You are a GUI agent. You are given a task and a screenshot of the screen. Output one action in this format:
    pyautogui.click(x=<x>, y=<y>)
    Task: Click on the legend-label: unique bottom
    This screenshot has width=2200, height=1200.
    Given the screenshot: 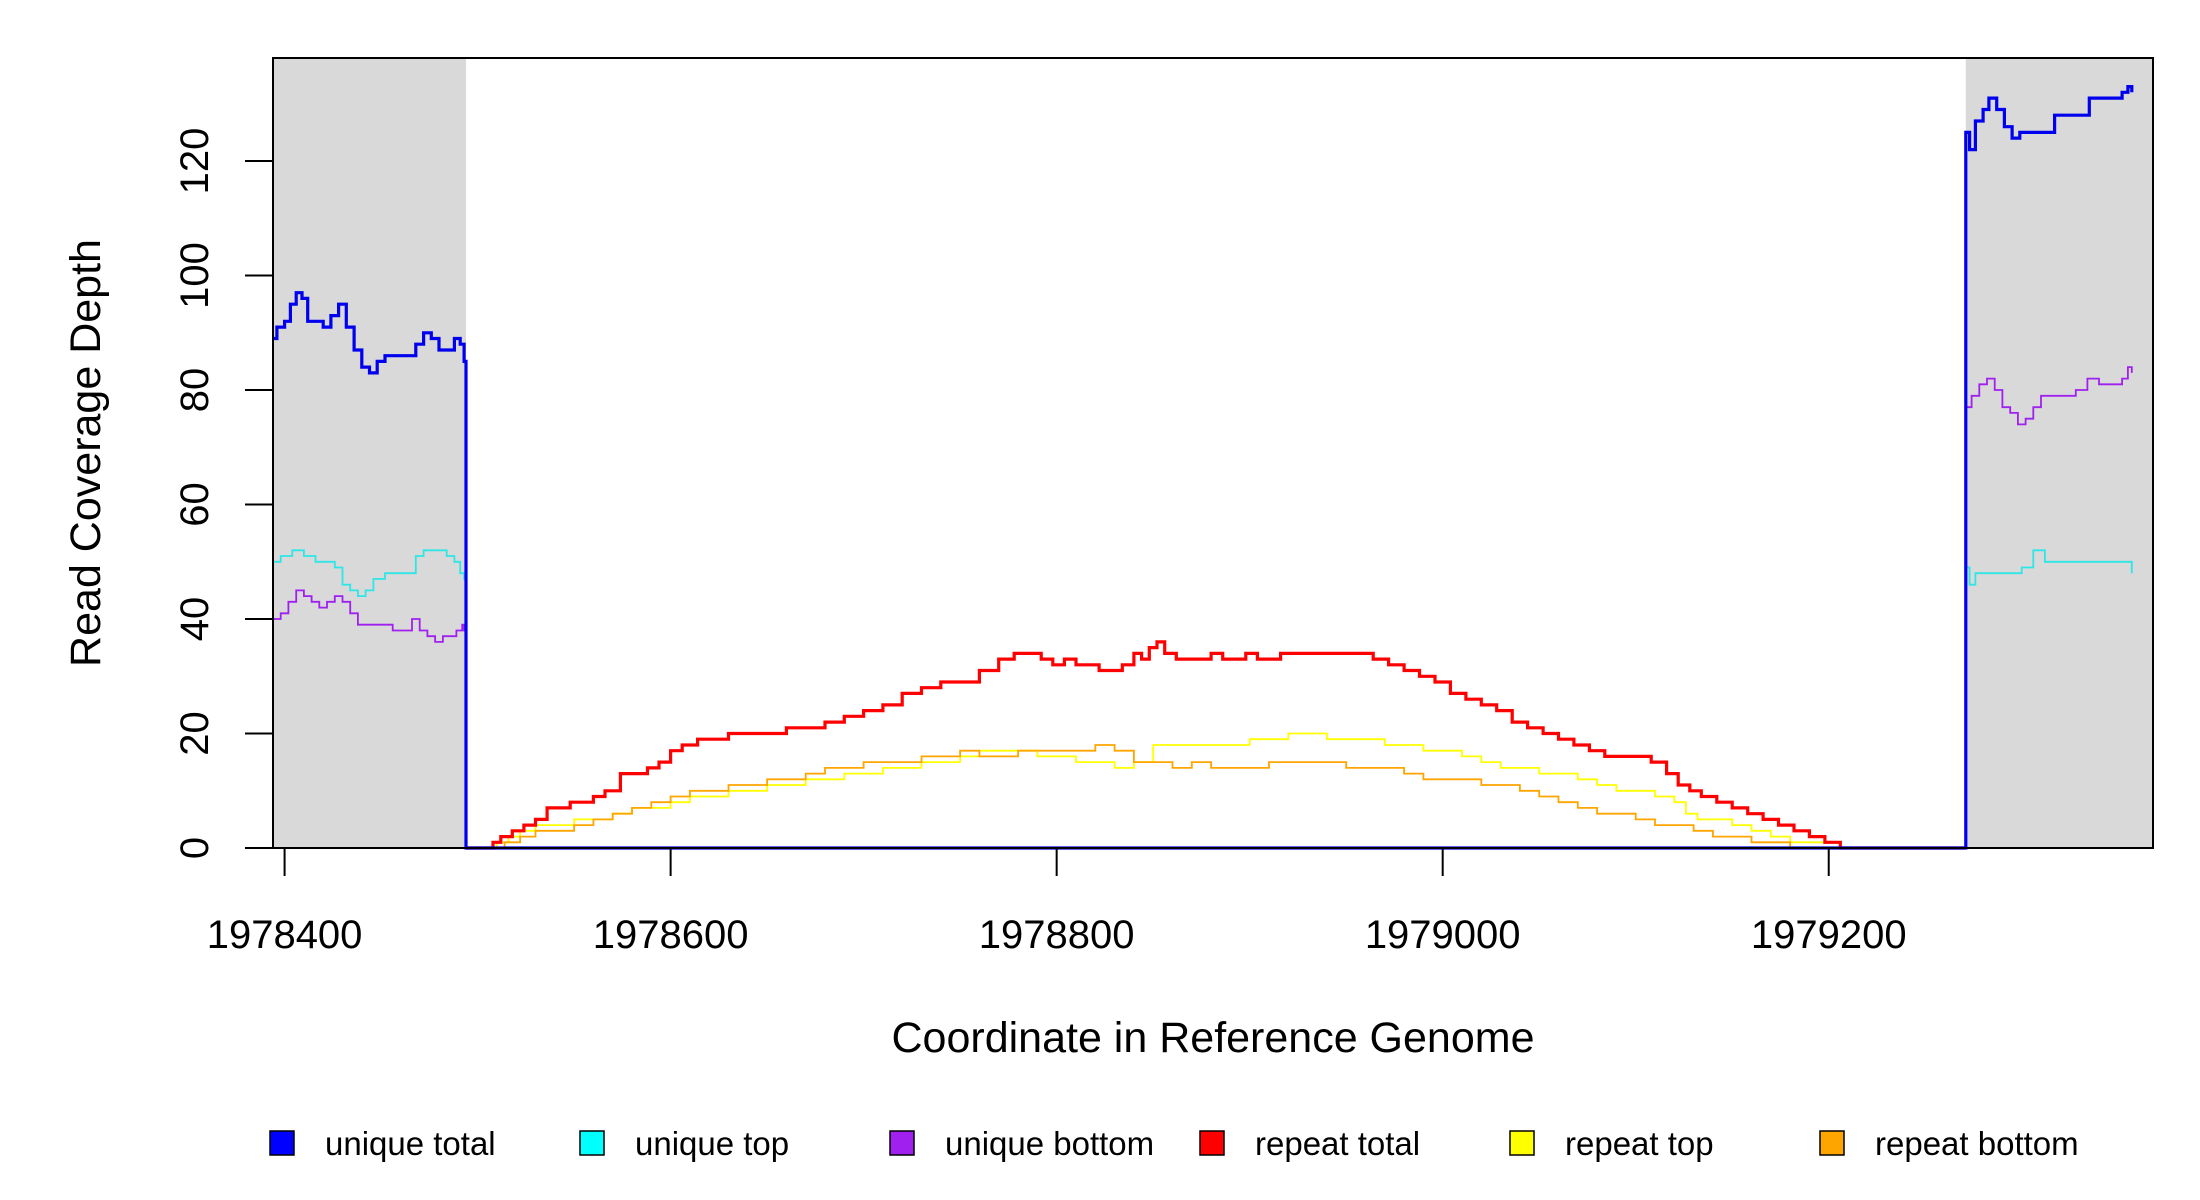 What is the action you would take?
    pyautogui.click(x=1049, y=1143)
    